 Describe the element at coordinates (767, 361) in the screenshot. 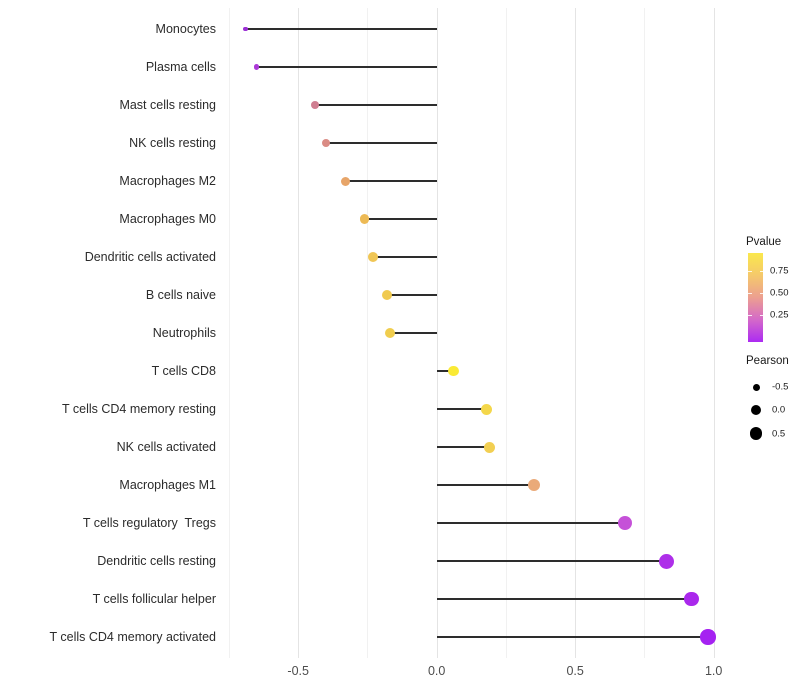

I see `pearson-legend-title: Pearson` at that location.